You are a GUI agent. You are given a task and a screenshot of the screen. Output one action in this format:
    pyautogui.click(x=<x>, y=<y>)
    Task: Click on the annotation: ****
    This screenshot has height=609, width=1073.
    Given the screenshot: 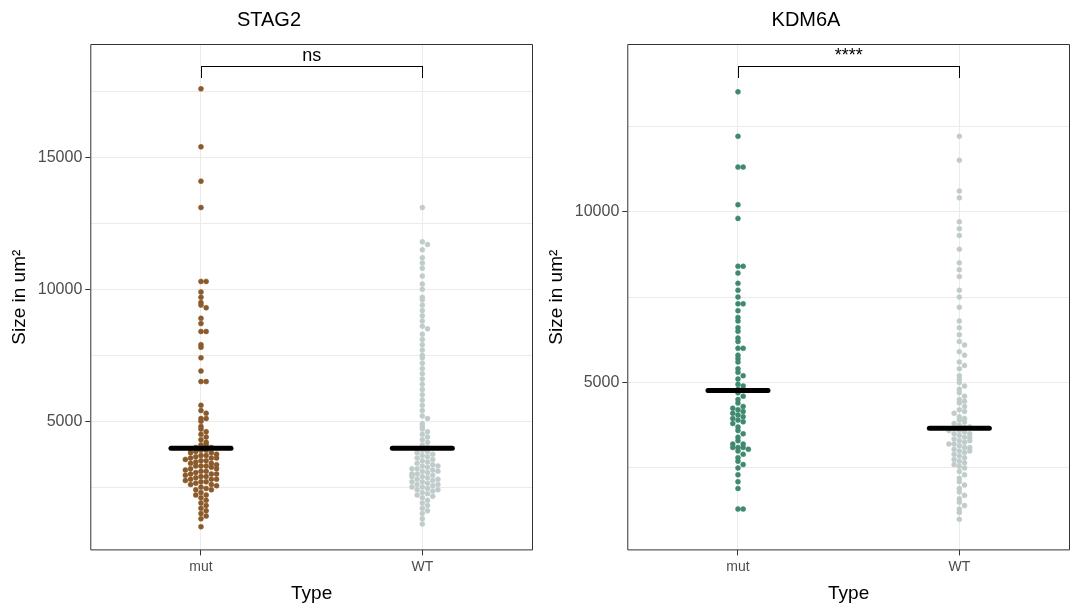 What is the action you would take?
    pyautogui.click(x=848, y=54)
    